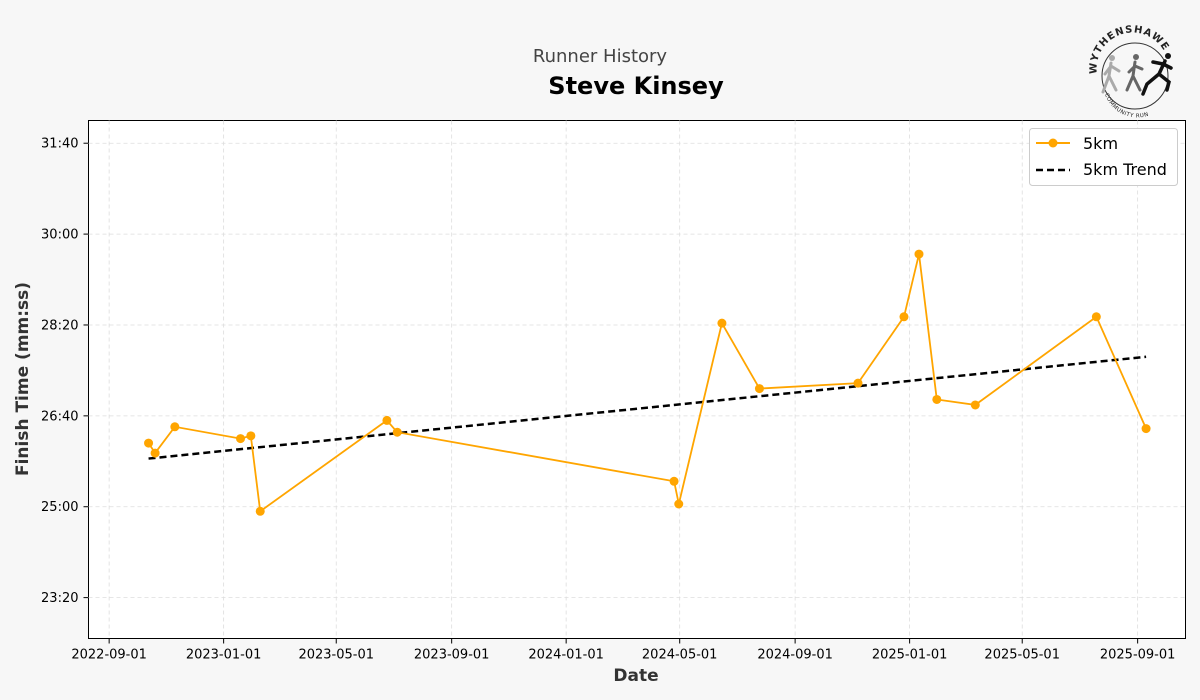 The height and width of the screenshot is (700, 1200). What do you see at coordinates (109, 655) in the screenshot?
I see `x-tick-label: 2022-09-01` at bounding box center [109, 655].